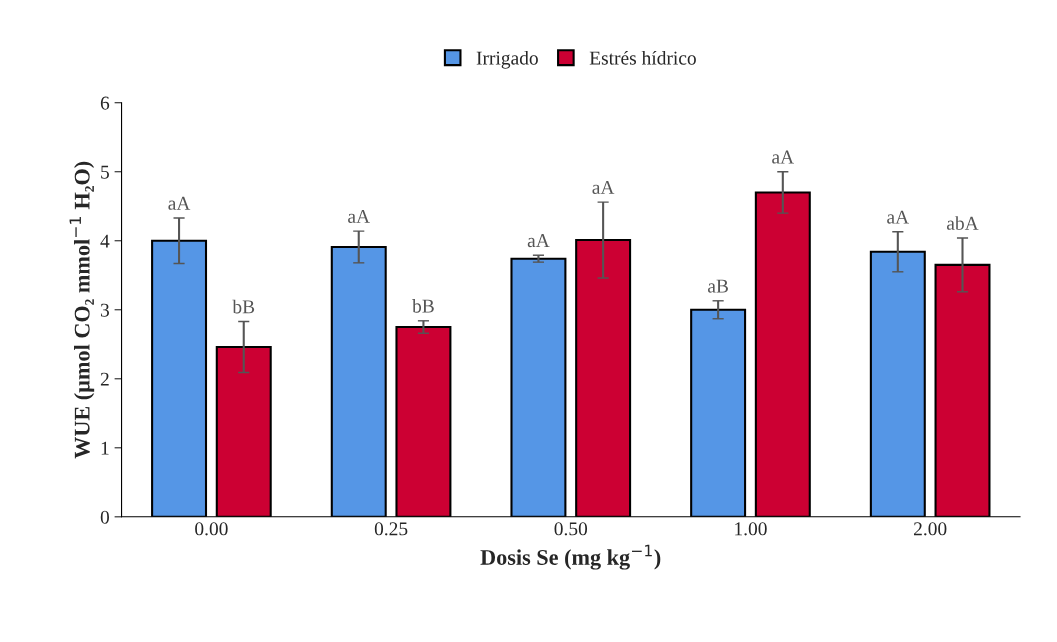 The height and width of the screenshot is (642, 1057). What do you see at coordinates (718, 286) in the screenshot?
I see `data-label: aB` at bounding box center [718, 286].